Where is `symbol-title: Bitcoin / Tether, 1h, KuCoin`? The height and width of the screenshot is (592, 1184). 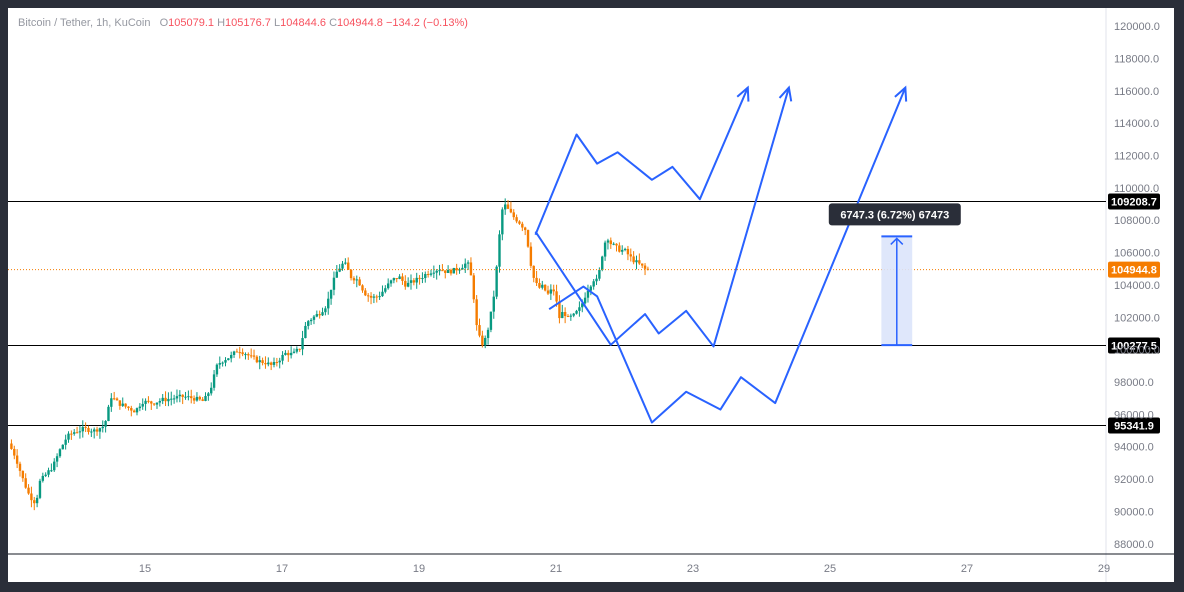 symbol-title: Bitcoin / Tether, 1h, KuCoin is located at coordinates (84, 23).